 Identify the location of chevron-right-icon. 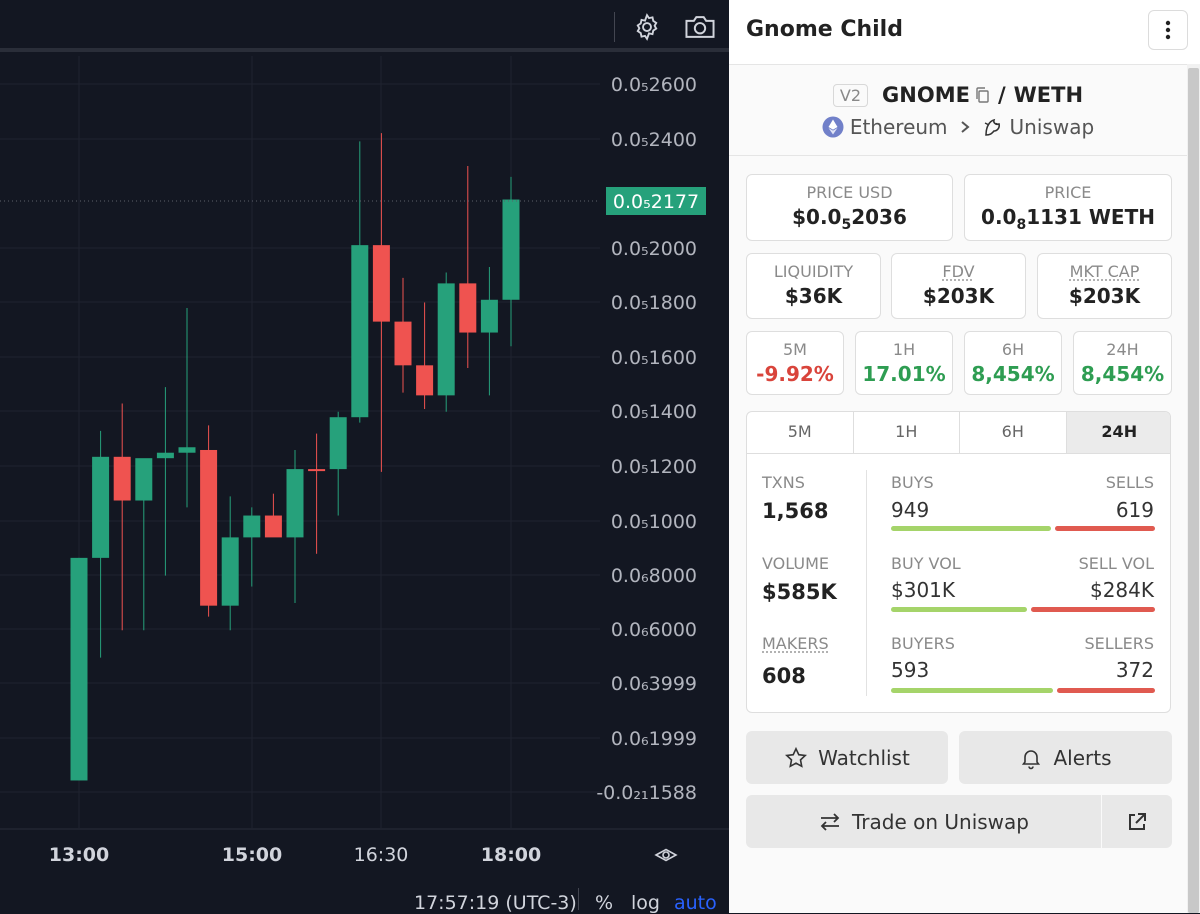
(965, 127).